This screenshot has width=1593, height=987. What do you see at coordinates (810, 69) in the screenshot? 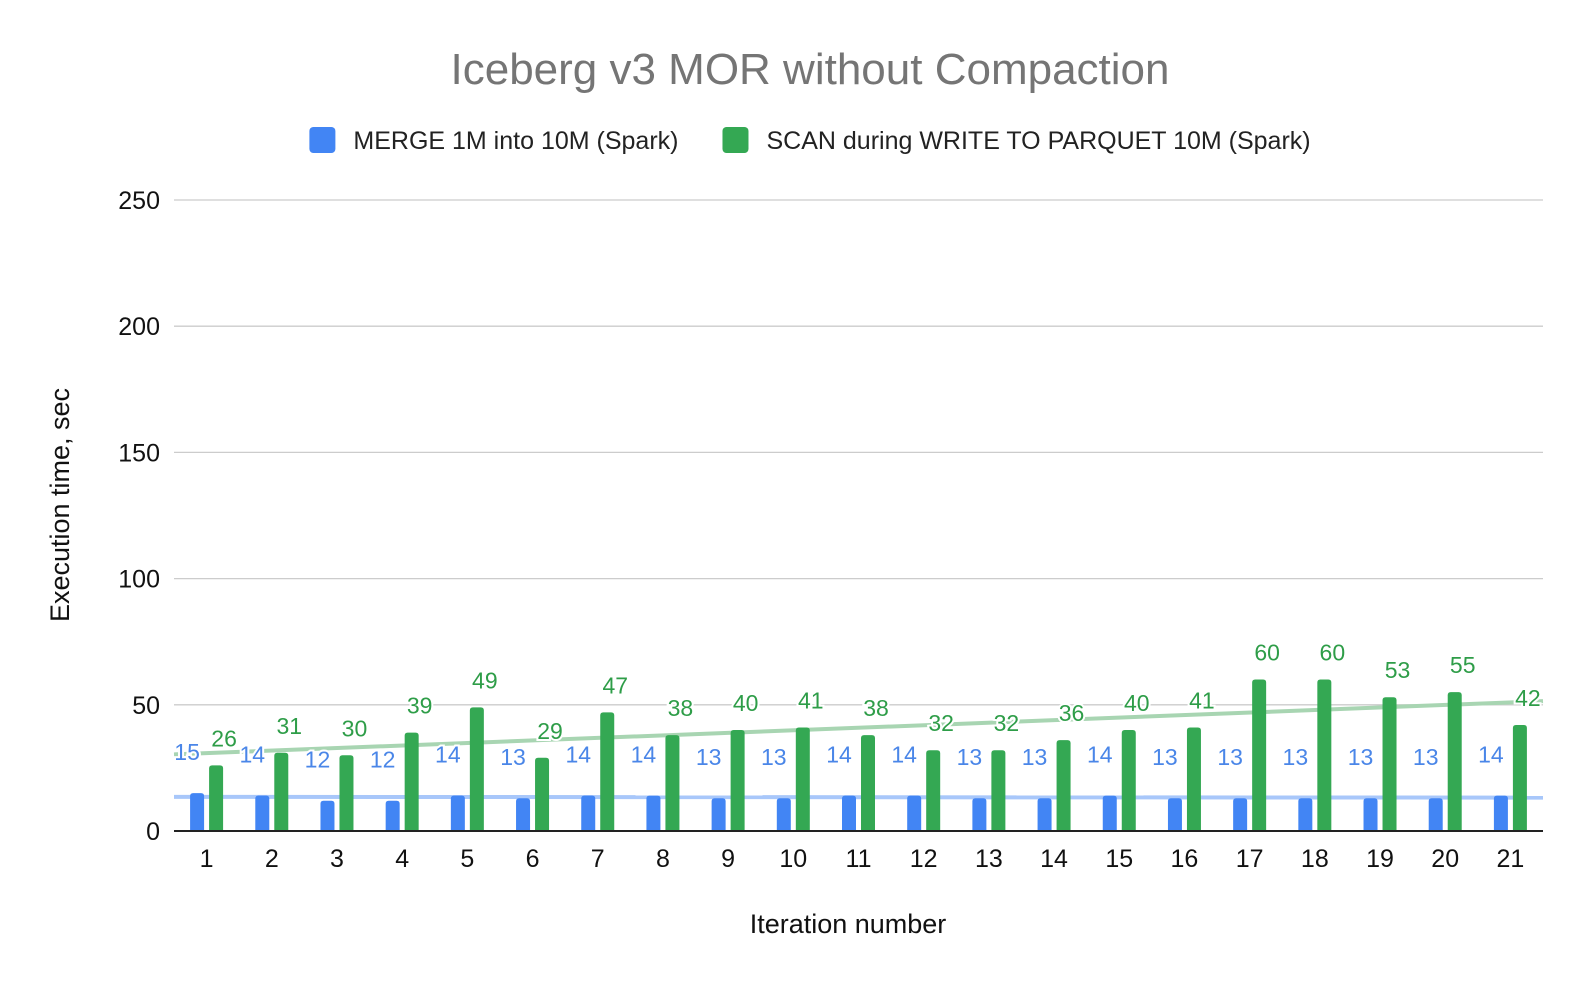
I see `chart-title: Iceberg v3 MOR without Compaction` at bounding box center [810, 69].